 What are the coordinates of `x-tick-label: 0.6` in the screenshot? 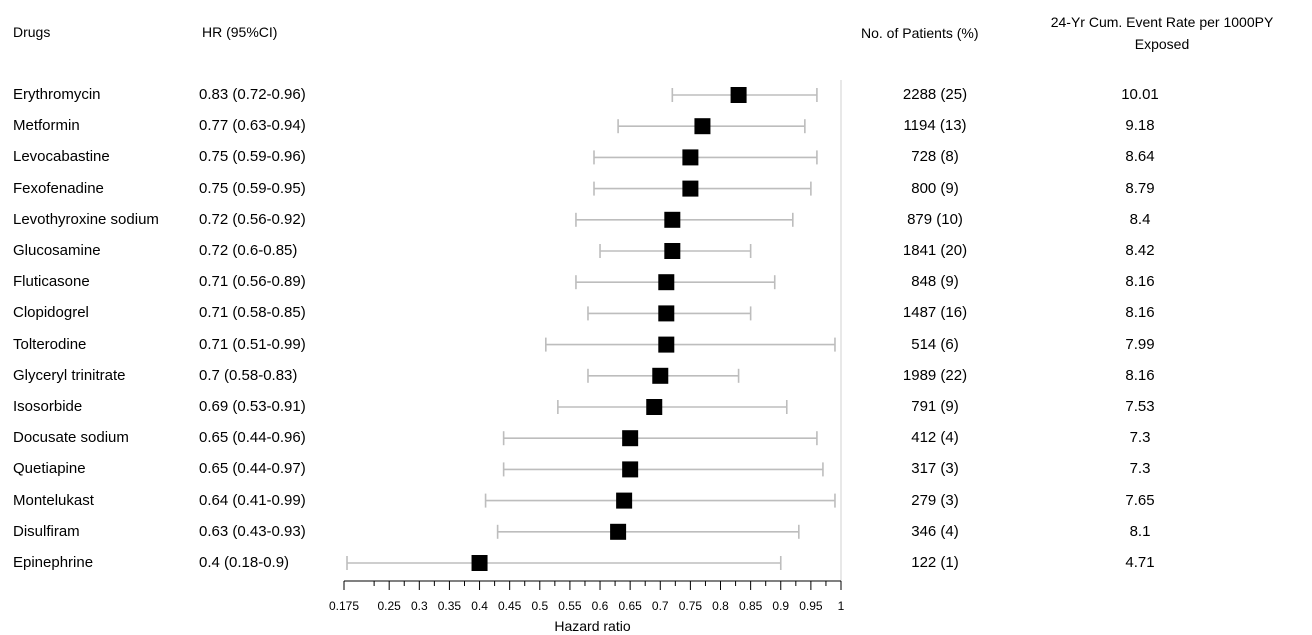 It's located at (600, 606).